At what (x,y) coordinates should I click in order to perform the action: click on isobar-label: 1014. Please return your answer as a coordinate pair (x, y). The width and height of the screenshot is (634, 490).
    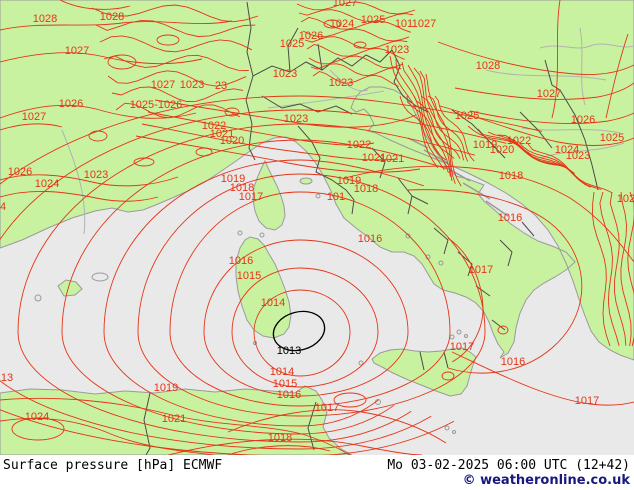
    Looking at the image, I should click on (273, 303).